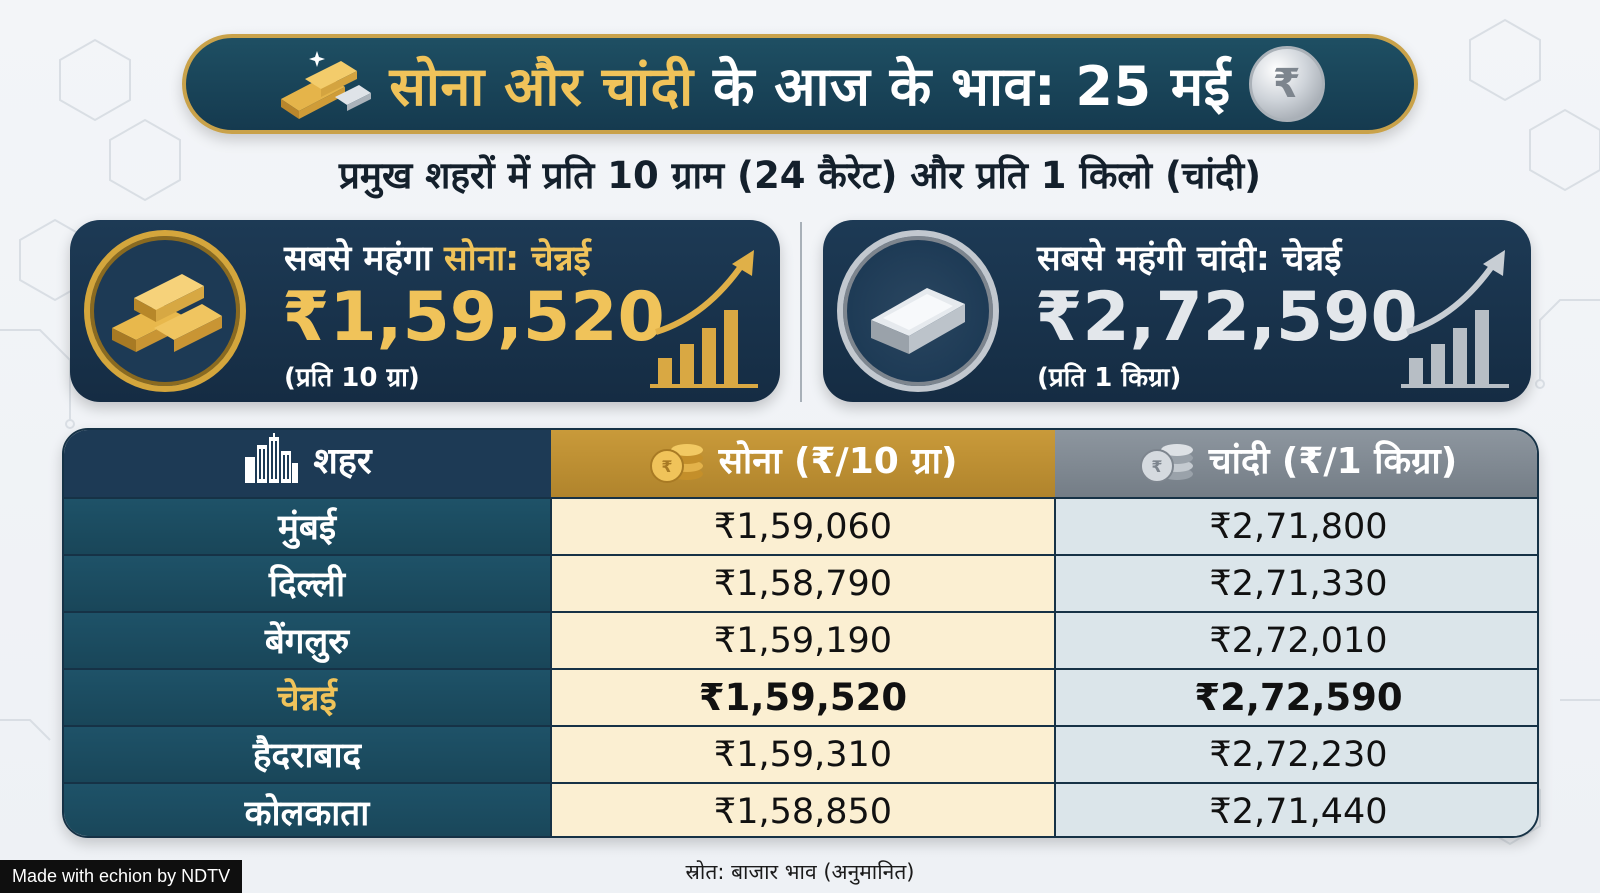 The height and width of the screenshot is (893, 1600). Describe the element at coordinates (121, 876) in the screenshot. I see `made-with-watermark: Made with echion by NDTV` at that location.